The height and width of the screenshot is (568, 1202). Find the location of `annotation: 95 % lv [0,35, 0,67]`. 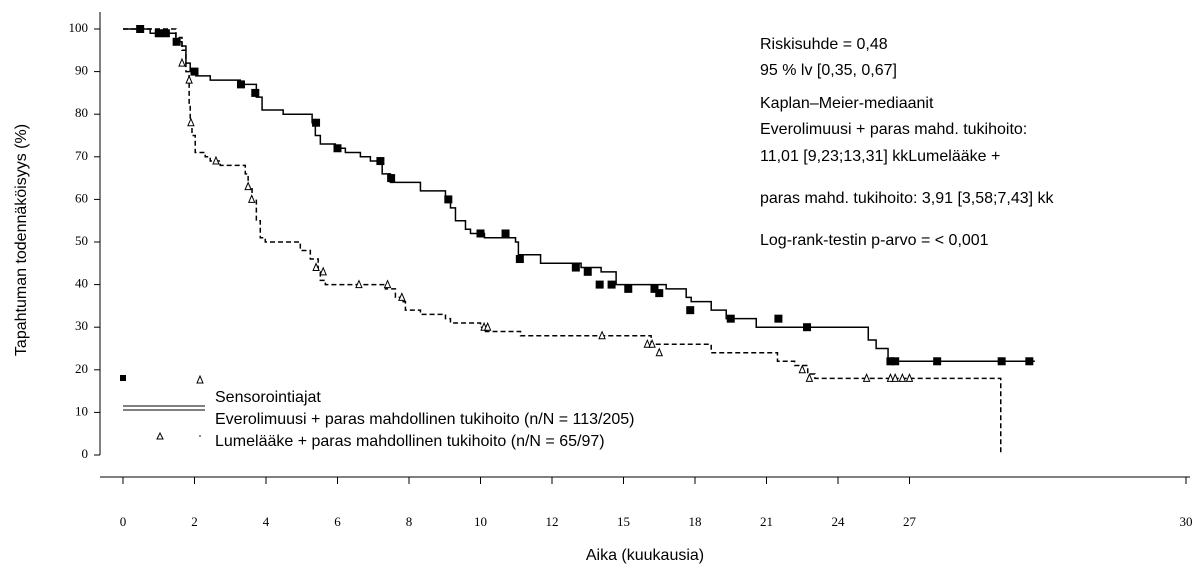

annotation: 95 % lv [0,35, 0,67] is located at coordinates (828, 70).